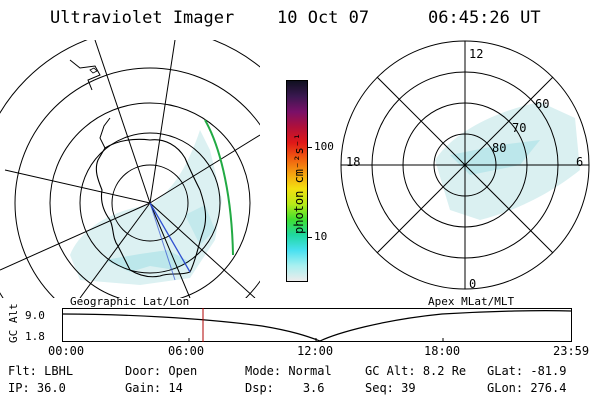 Image resolution: width=600 pixels, height=400 pixels. What do you see at coordinates (85, 75) in the screenshot?
I see `south-america-coast` at bounding box center [85, 75].